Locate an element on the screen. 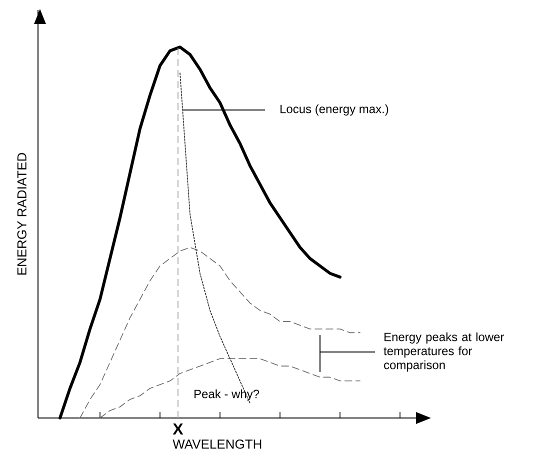 The height and width of the screenshot is (458, 538). x-axis-title: WAVELENGTH is located at coordinates (217, 444).